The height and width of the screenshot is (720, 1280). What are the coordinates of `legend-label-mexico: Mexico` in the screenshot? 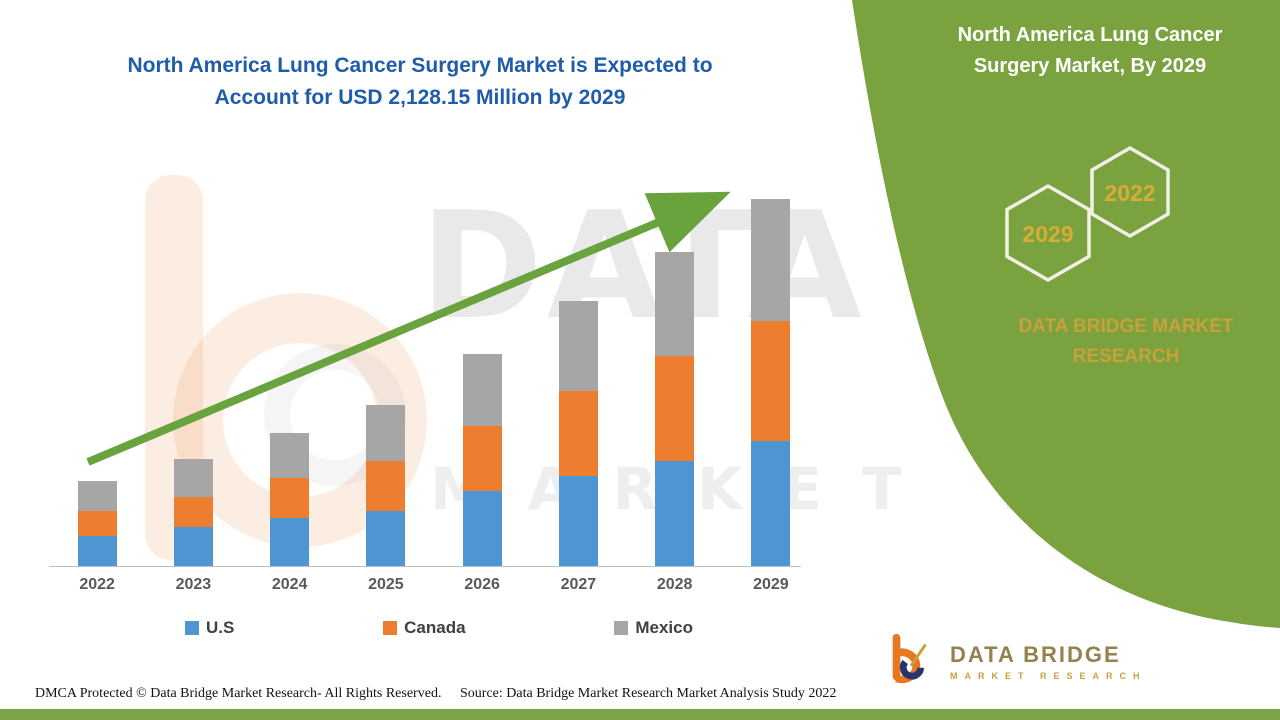 It's located at (664, 627).